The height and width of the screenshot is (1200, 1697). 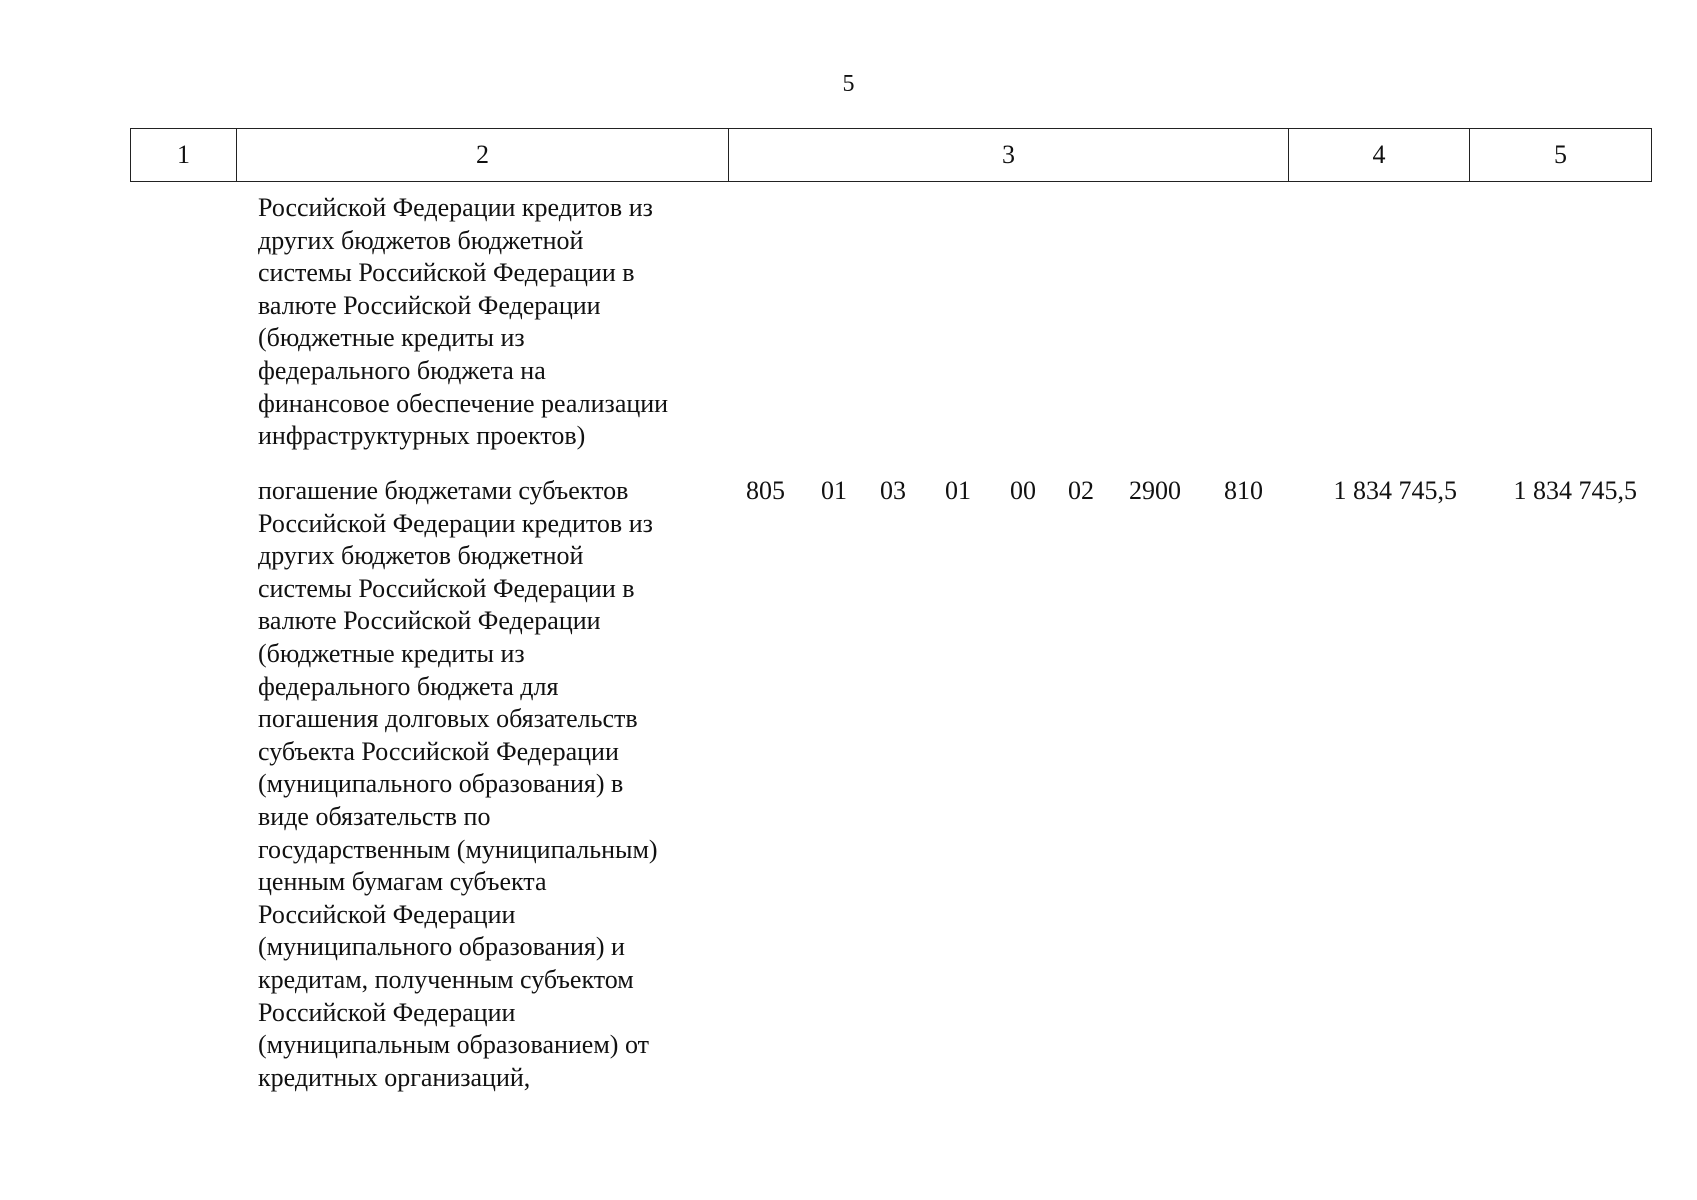 What do you see at coordinates (848, 84) in the screenshot?
I see `page-number: 5` at bounding box center [848, 84].